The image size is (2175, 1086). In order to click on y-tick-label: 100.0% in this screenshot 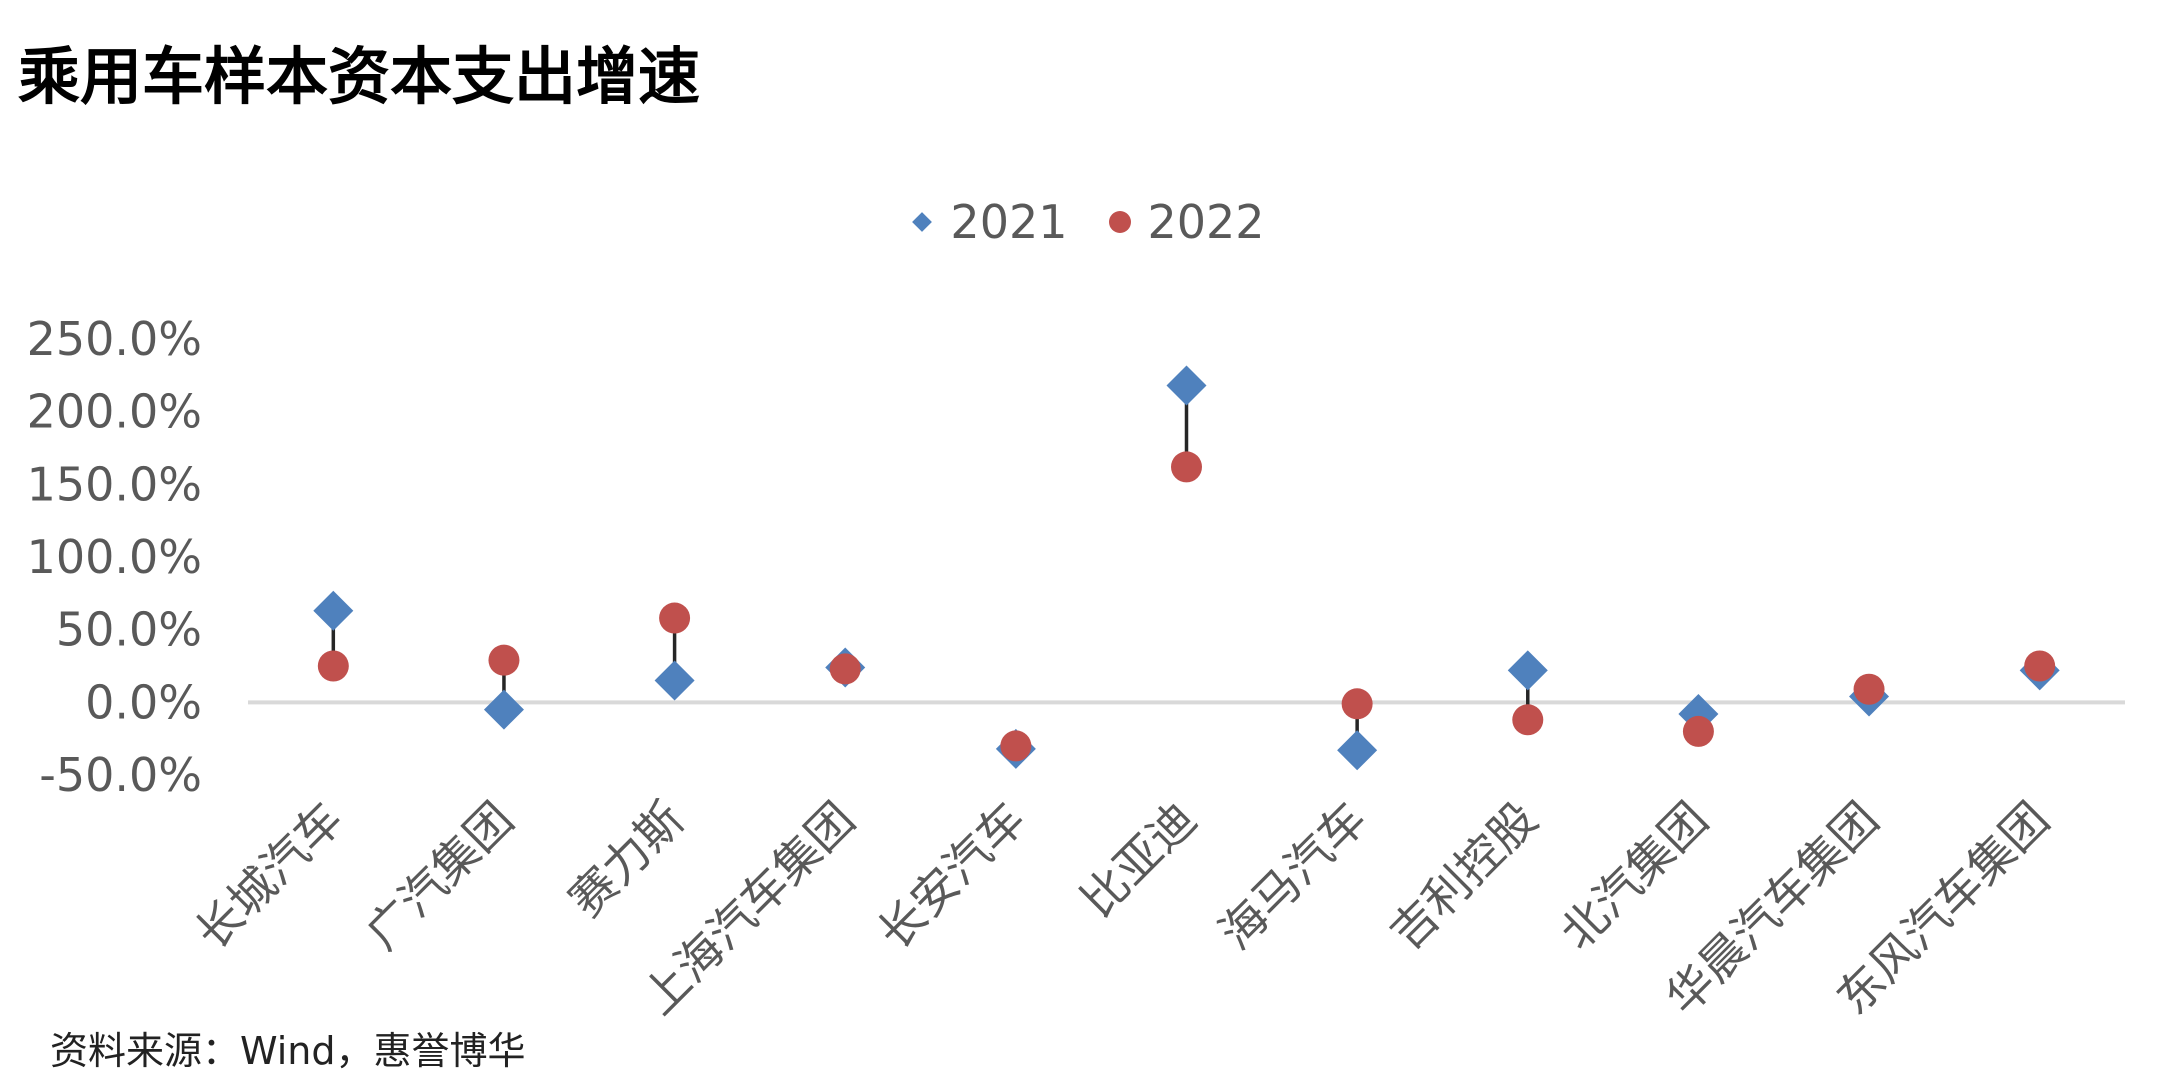, I will do `click(114, 557)`.